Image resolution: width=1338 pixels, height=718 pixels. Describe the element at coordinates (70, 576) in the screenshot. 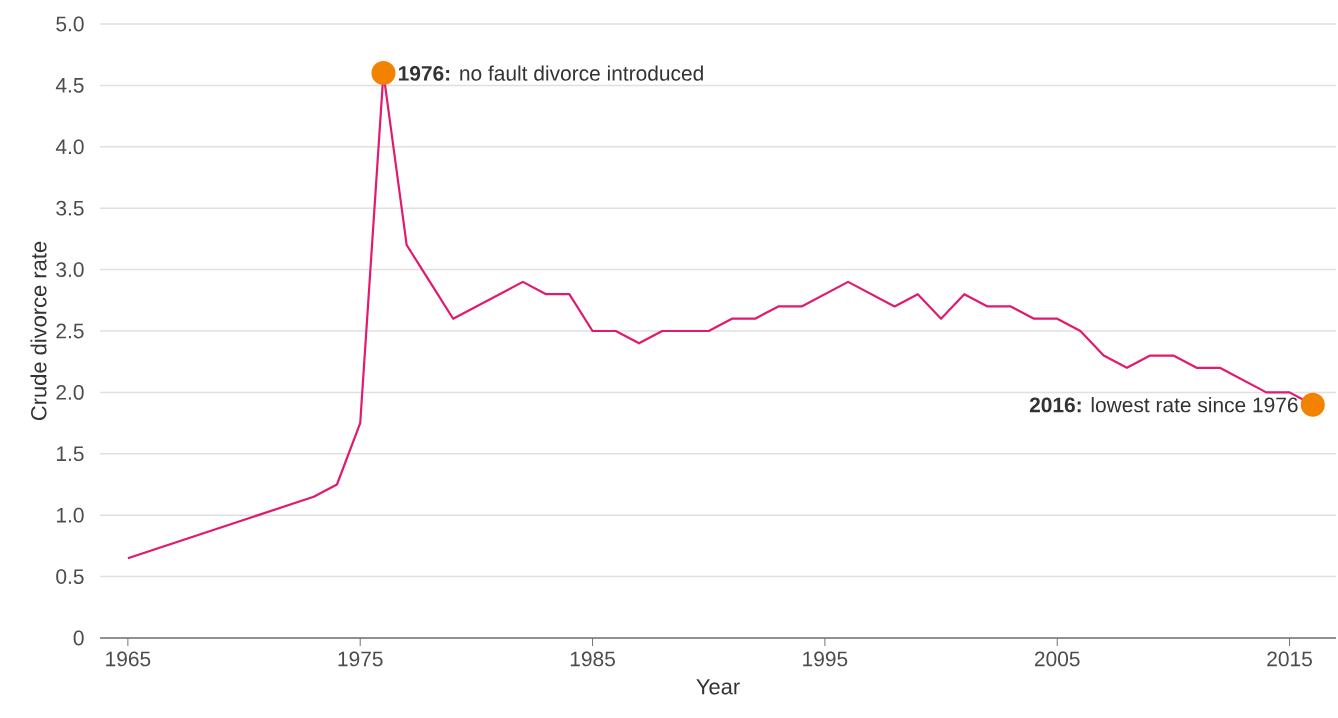

I see `y-tick-label: 0.5` at that location.